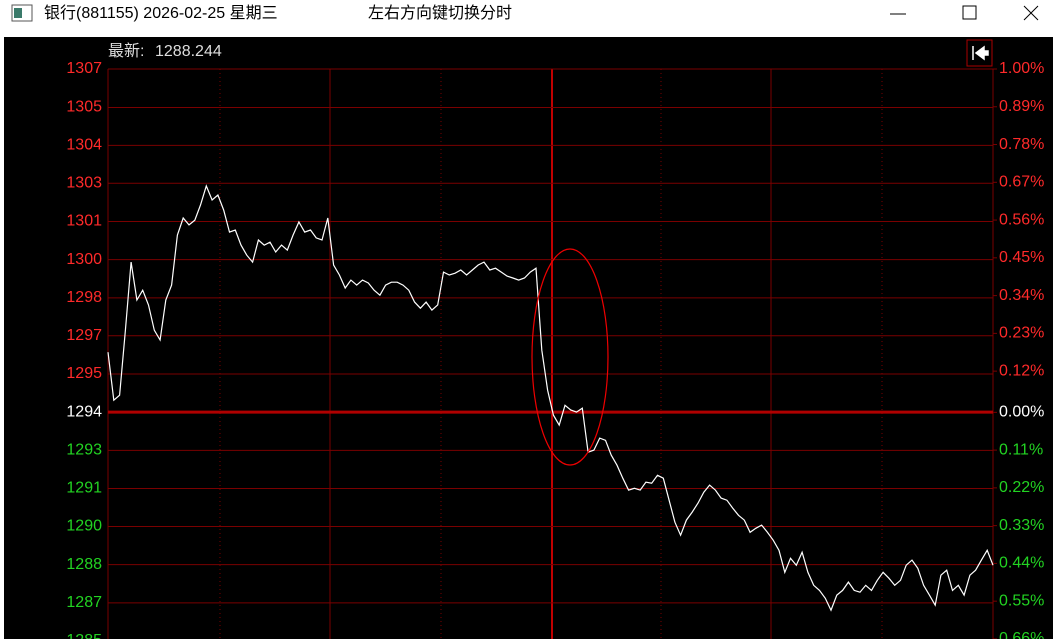 The image size is (1053, 639). Describe the element at coordinates (1021, 370) in the screenshot. I see `y2-tick-label: 0.12%` at that location.